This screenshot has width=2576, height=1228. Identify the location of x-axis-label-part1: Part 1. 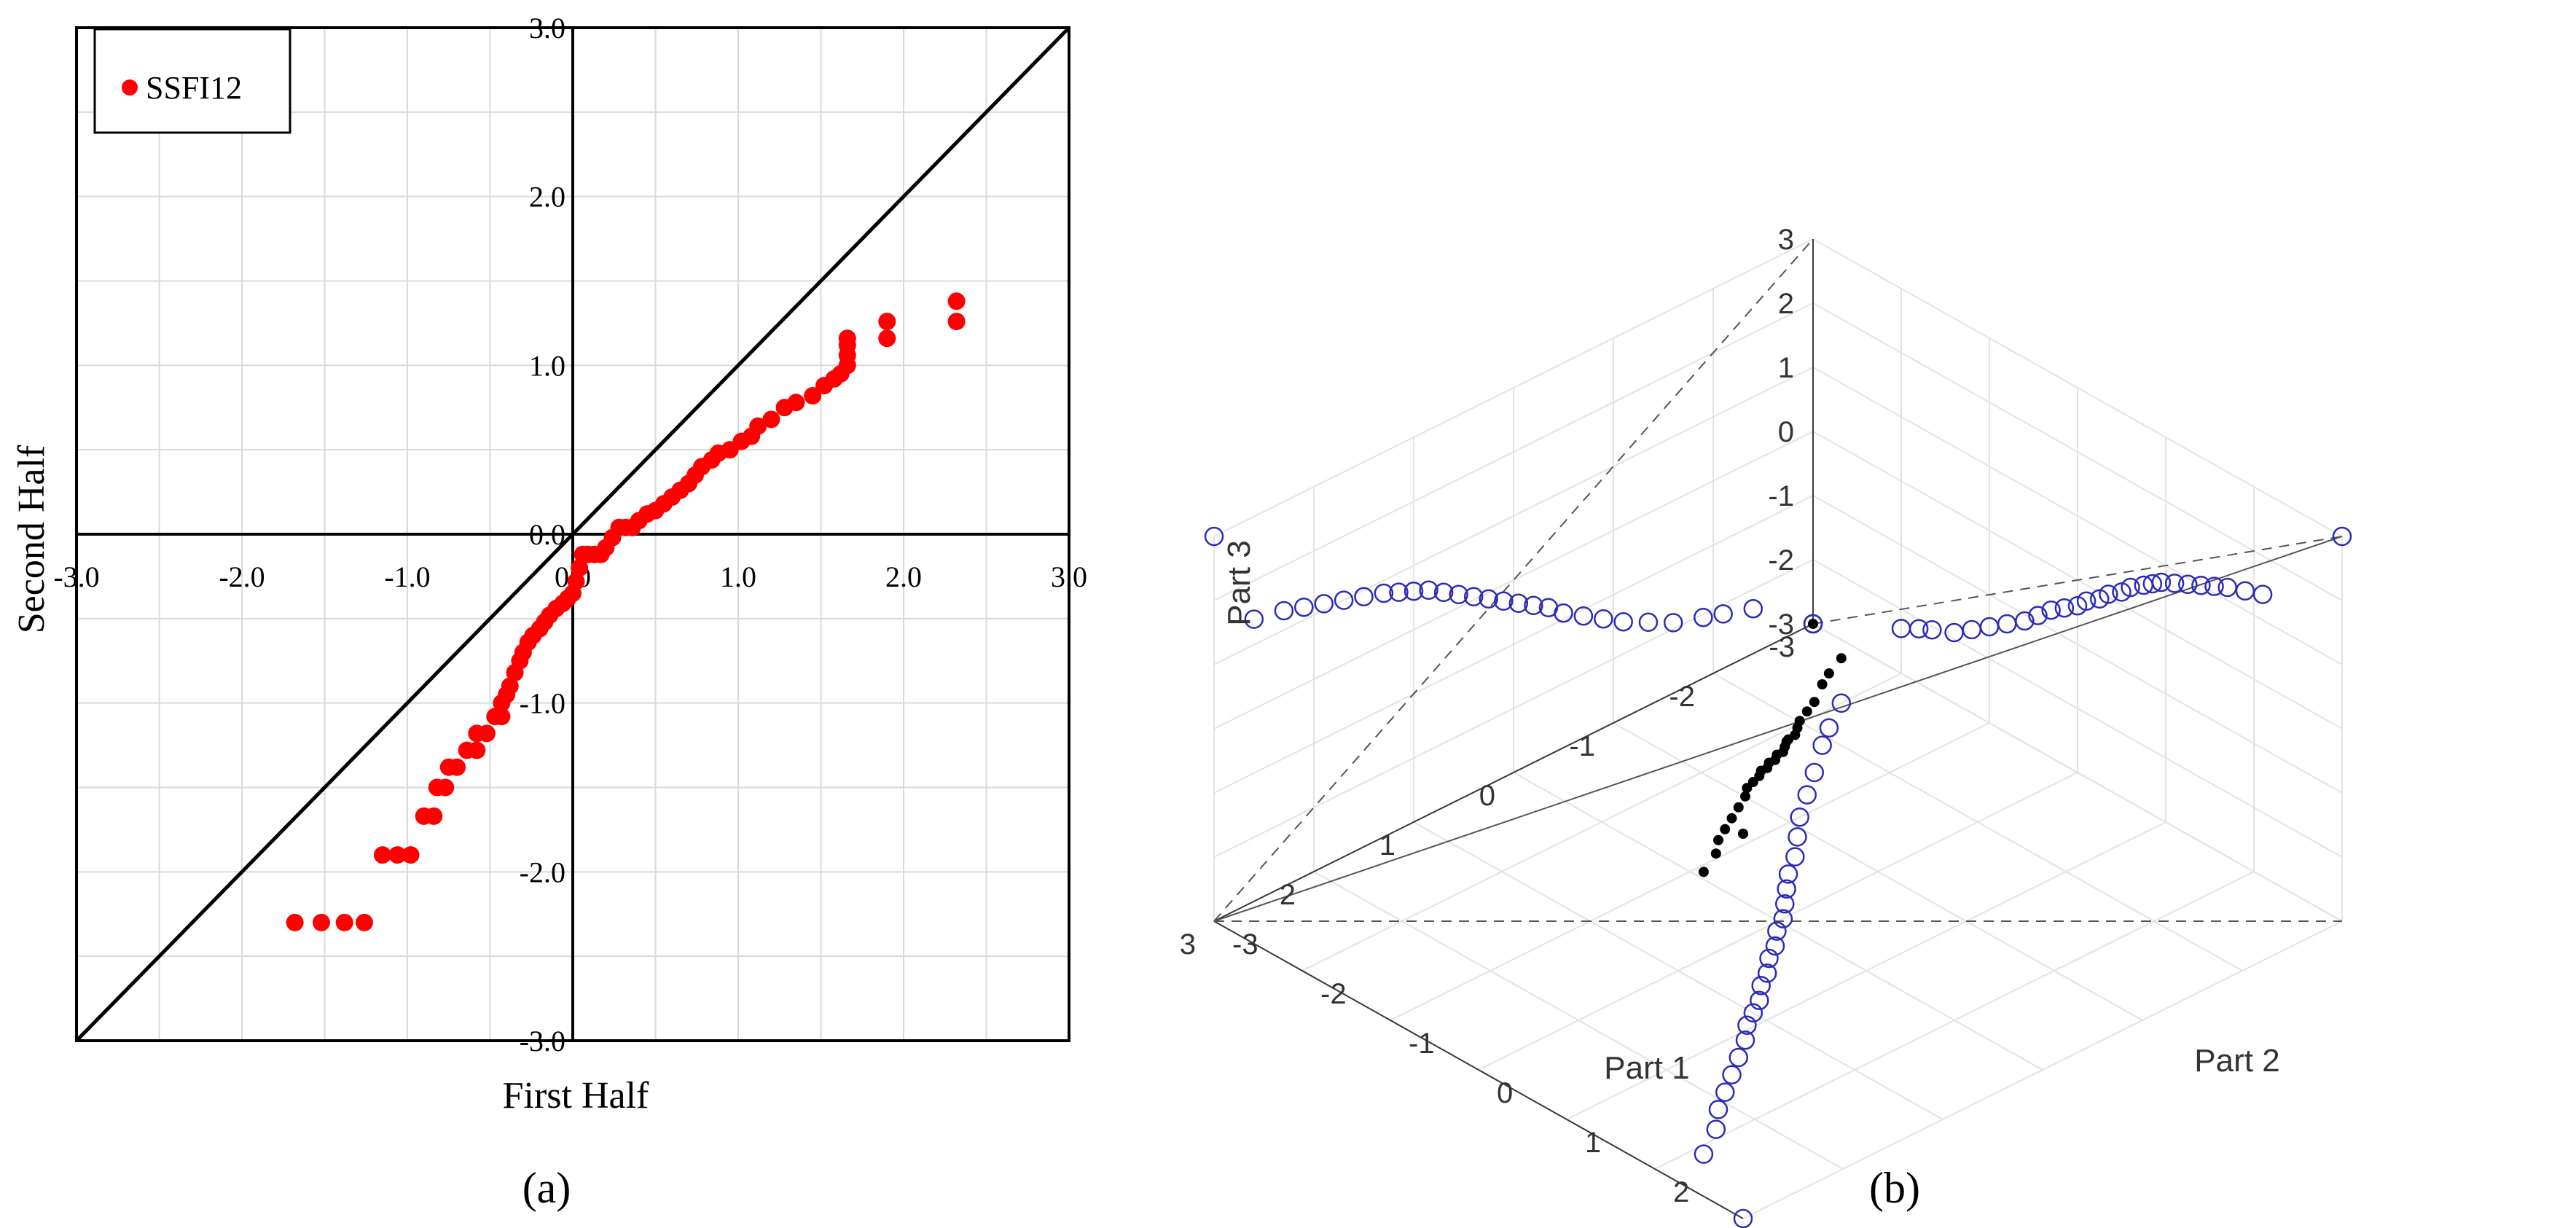
(1646, 1068).